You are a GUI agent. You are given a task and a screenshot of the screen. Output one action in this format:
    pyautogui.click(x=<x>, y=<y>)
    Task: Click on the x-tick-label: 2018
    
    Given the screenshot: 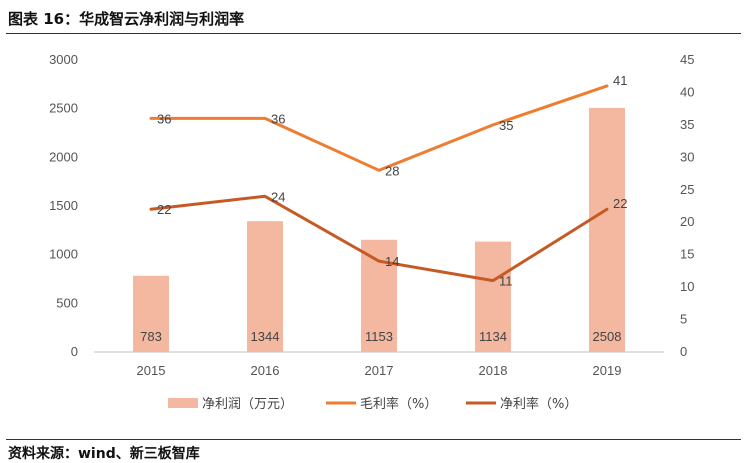 What is the action you would take?
    pyautogui.click(x=493, y=370)
    